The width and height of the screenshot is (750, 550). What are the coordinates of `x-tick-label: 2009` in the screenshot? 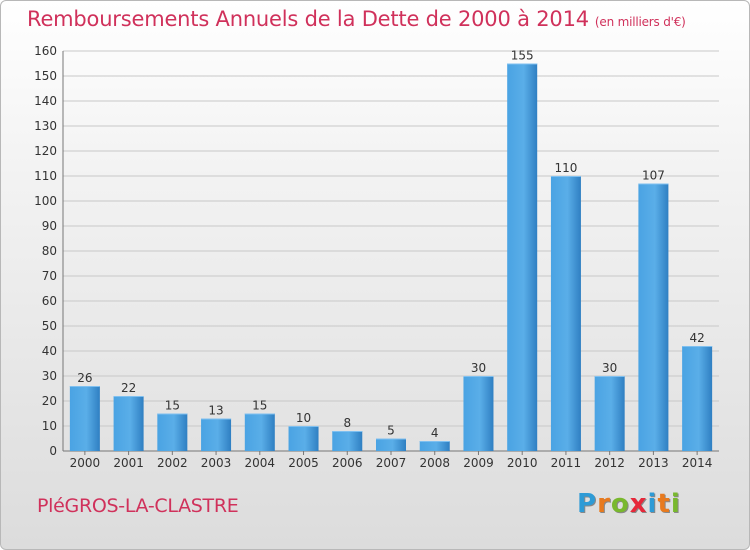 It's located at (478, 463).